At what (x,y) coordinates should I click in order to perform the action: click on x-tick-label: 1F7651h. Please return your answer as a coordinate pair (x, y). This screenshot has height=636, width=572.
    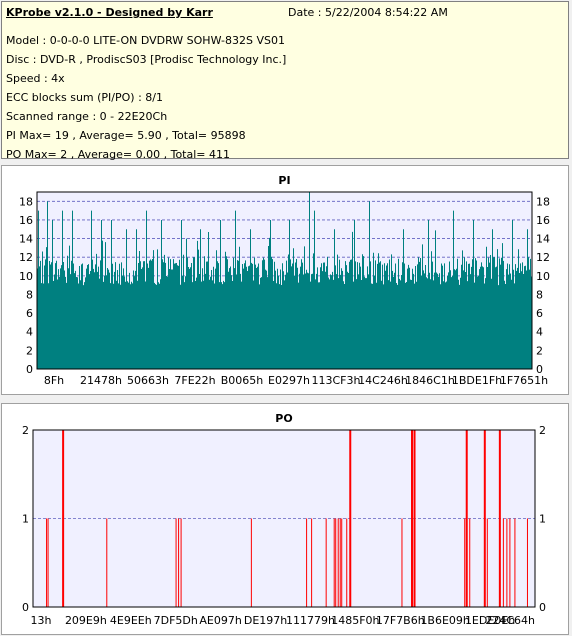
    Looking at the image, I should click on (524, 380).